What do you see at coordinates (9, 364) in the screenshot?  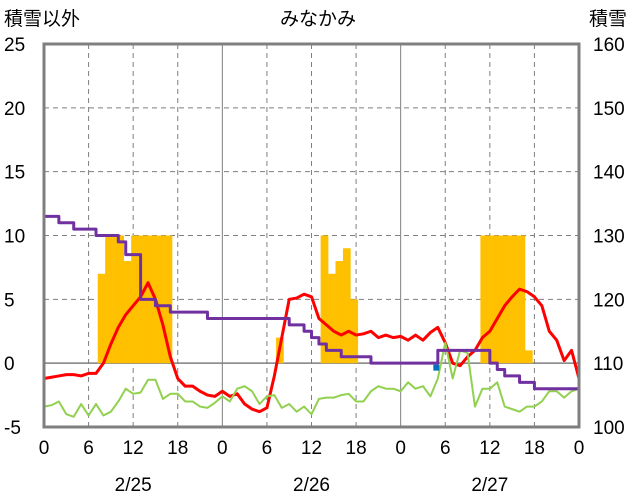 I see `left-tick-label: 0` at bounding box center [9, 364].